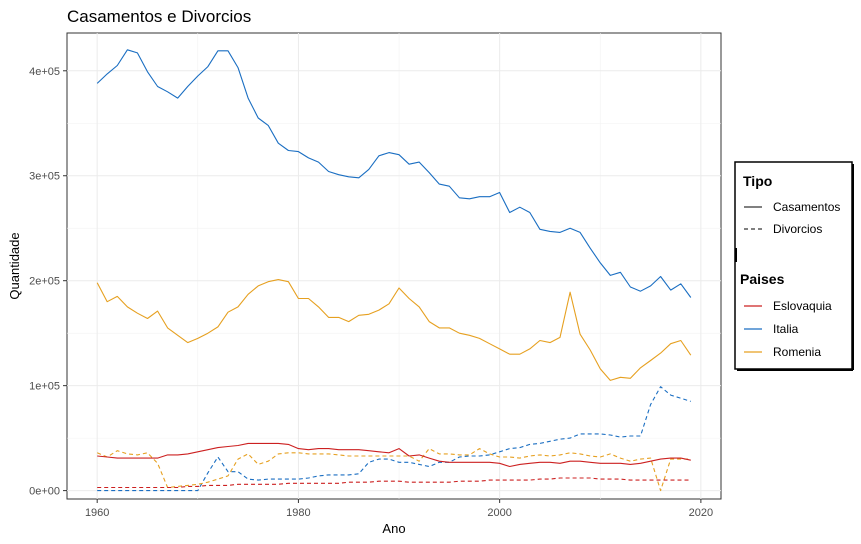 This screenshot has height=544, width=861. I want to click on y-axis: 0e+00 1e+05 2e+05 3e+05 4e+05, so click(48, 282).